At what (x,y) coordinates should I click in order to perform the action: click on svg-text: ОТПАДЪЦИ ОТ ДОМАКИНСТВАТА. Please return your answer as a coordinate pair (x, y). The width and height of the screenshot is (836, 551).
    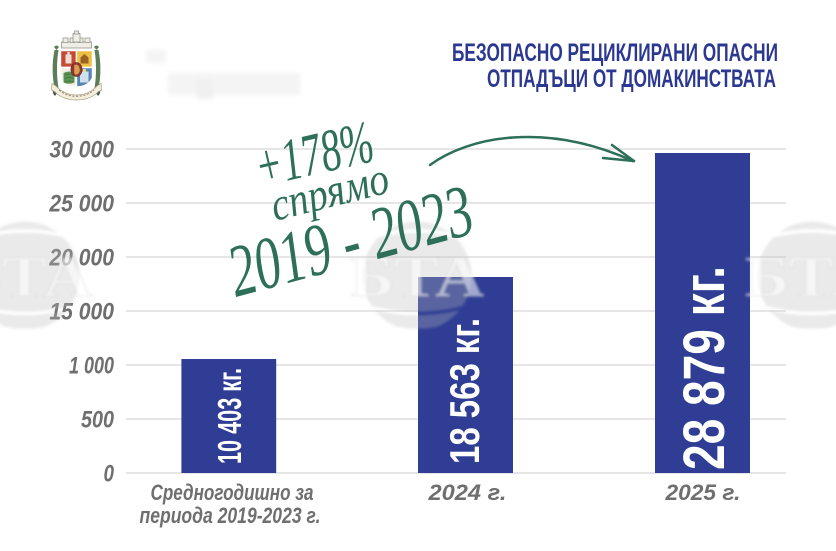
    Looking at the image, I should click on (631, 79).